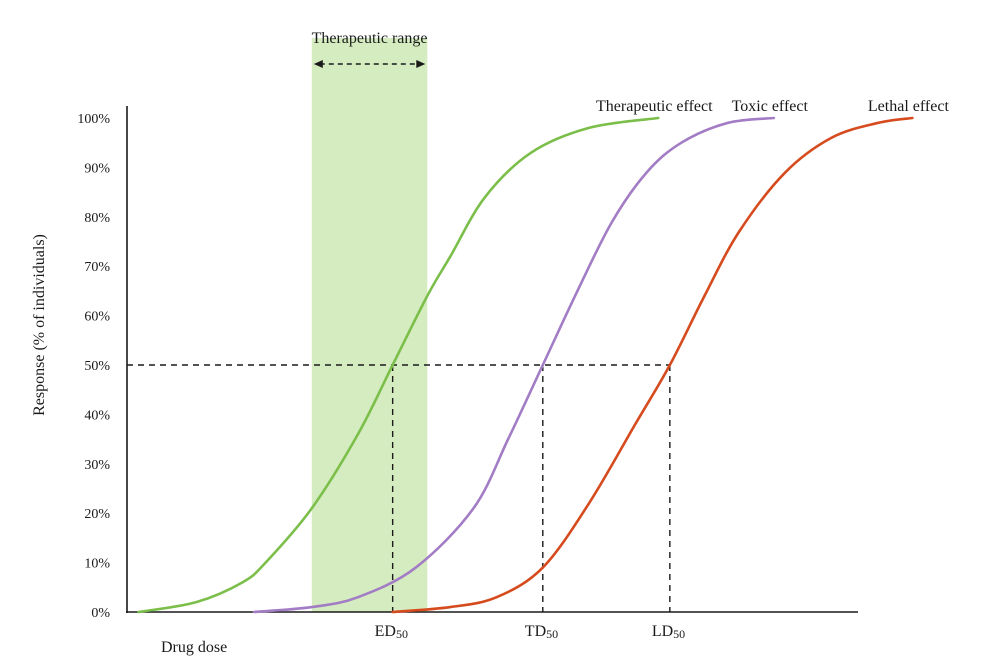 The width and height of the screenshot is (992, 666). I want to click on series-label-toxic-effect: Toxic effect, so click(770, 106).